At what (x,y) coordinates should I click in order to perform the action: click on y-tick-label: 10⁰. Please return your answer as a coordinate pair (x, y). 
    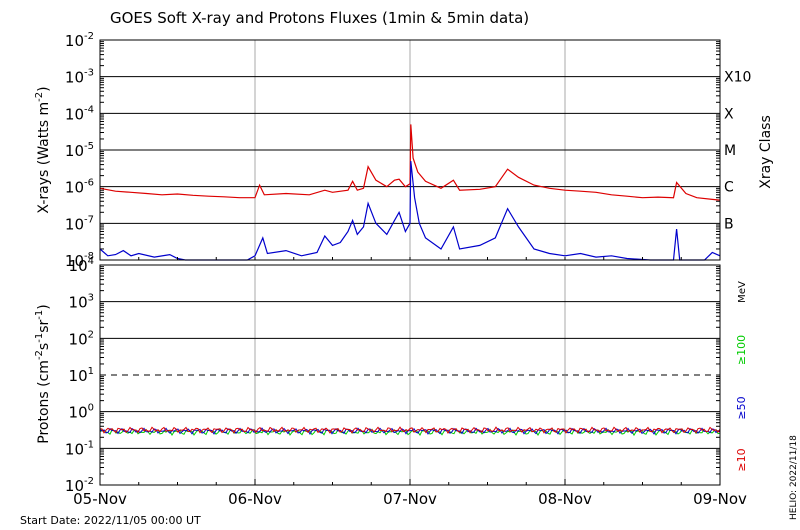
    Looking at the image, I should click on (81, 412).